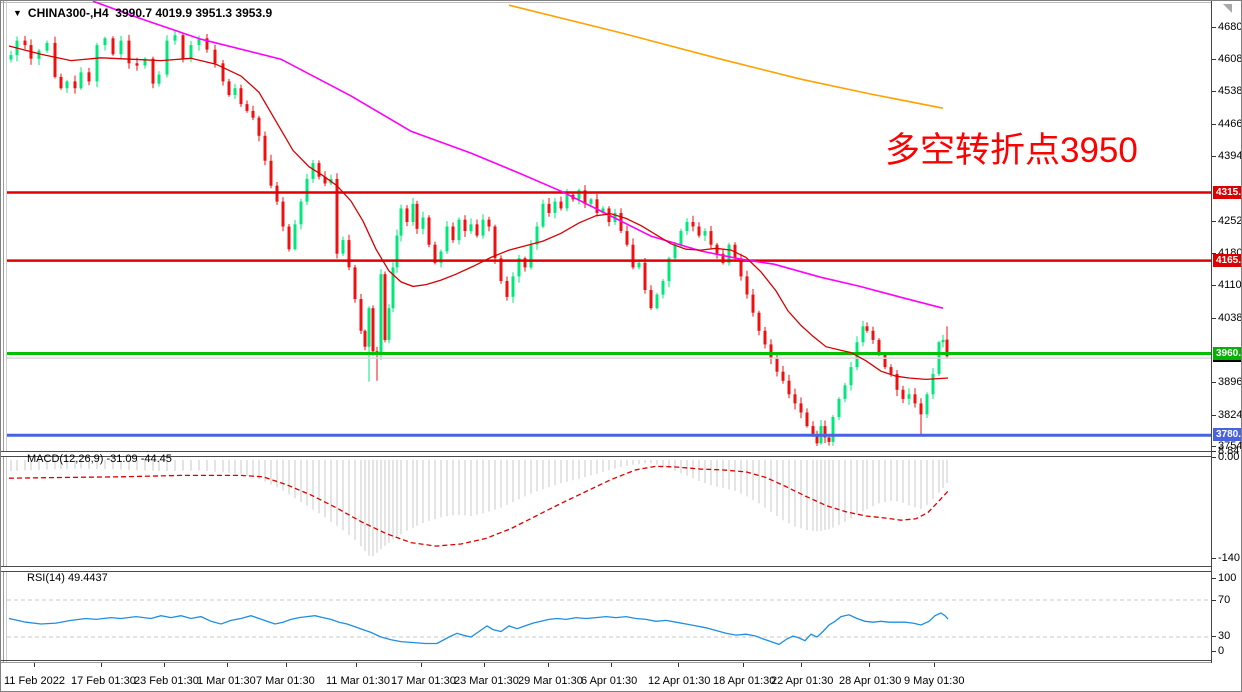 Image resolution: width=1242 pixels, height=692 pixels. Describe the element at coordinates (1227, 578) in the screenshot. I see `rsi-axis-label: 100` at that location.